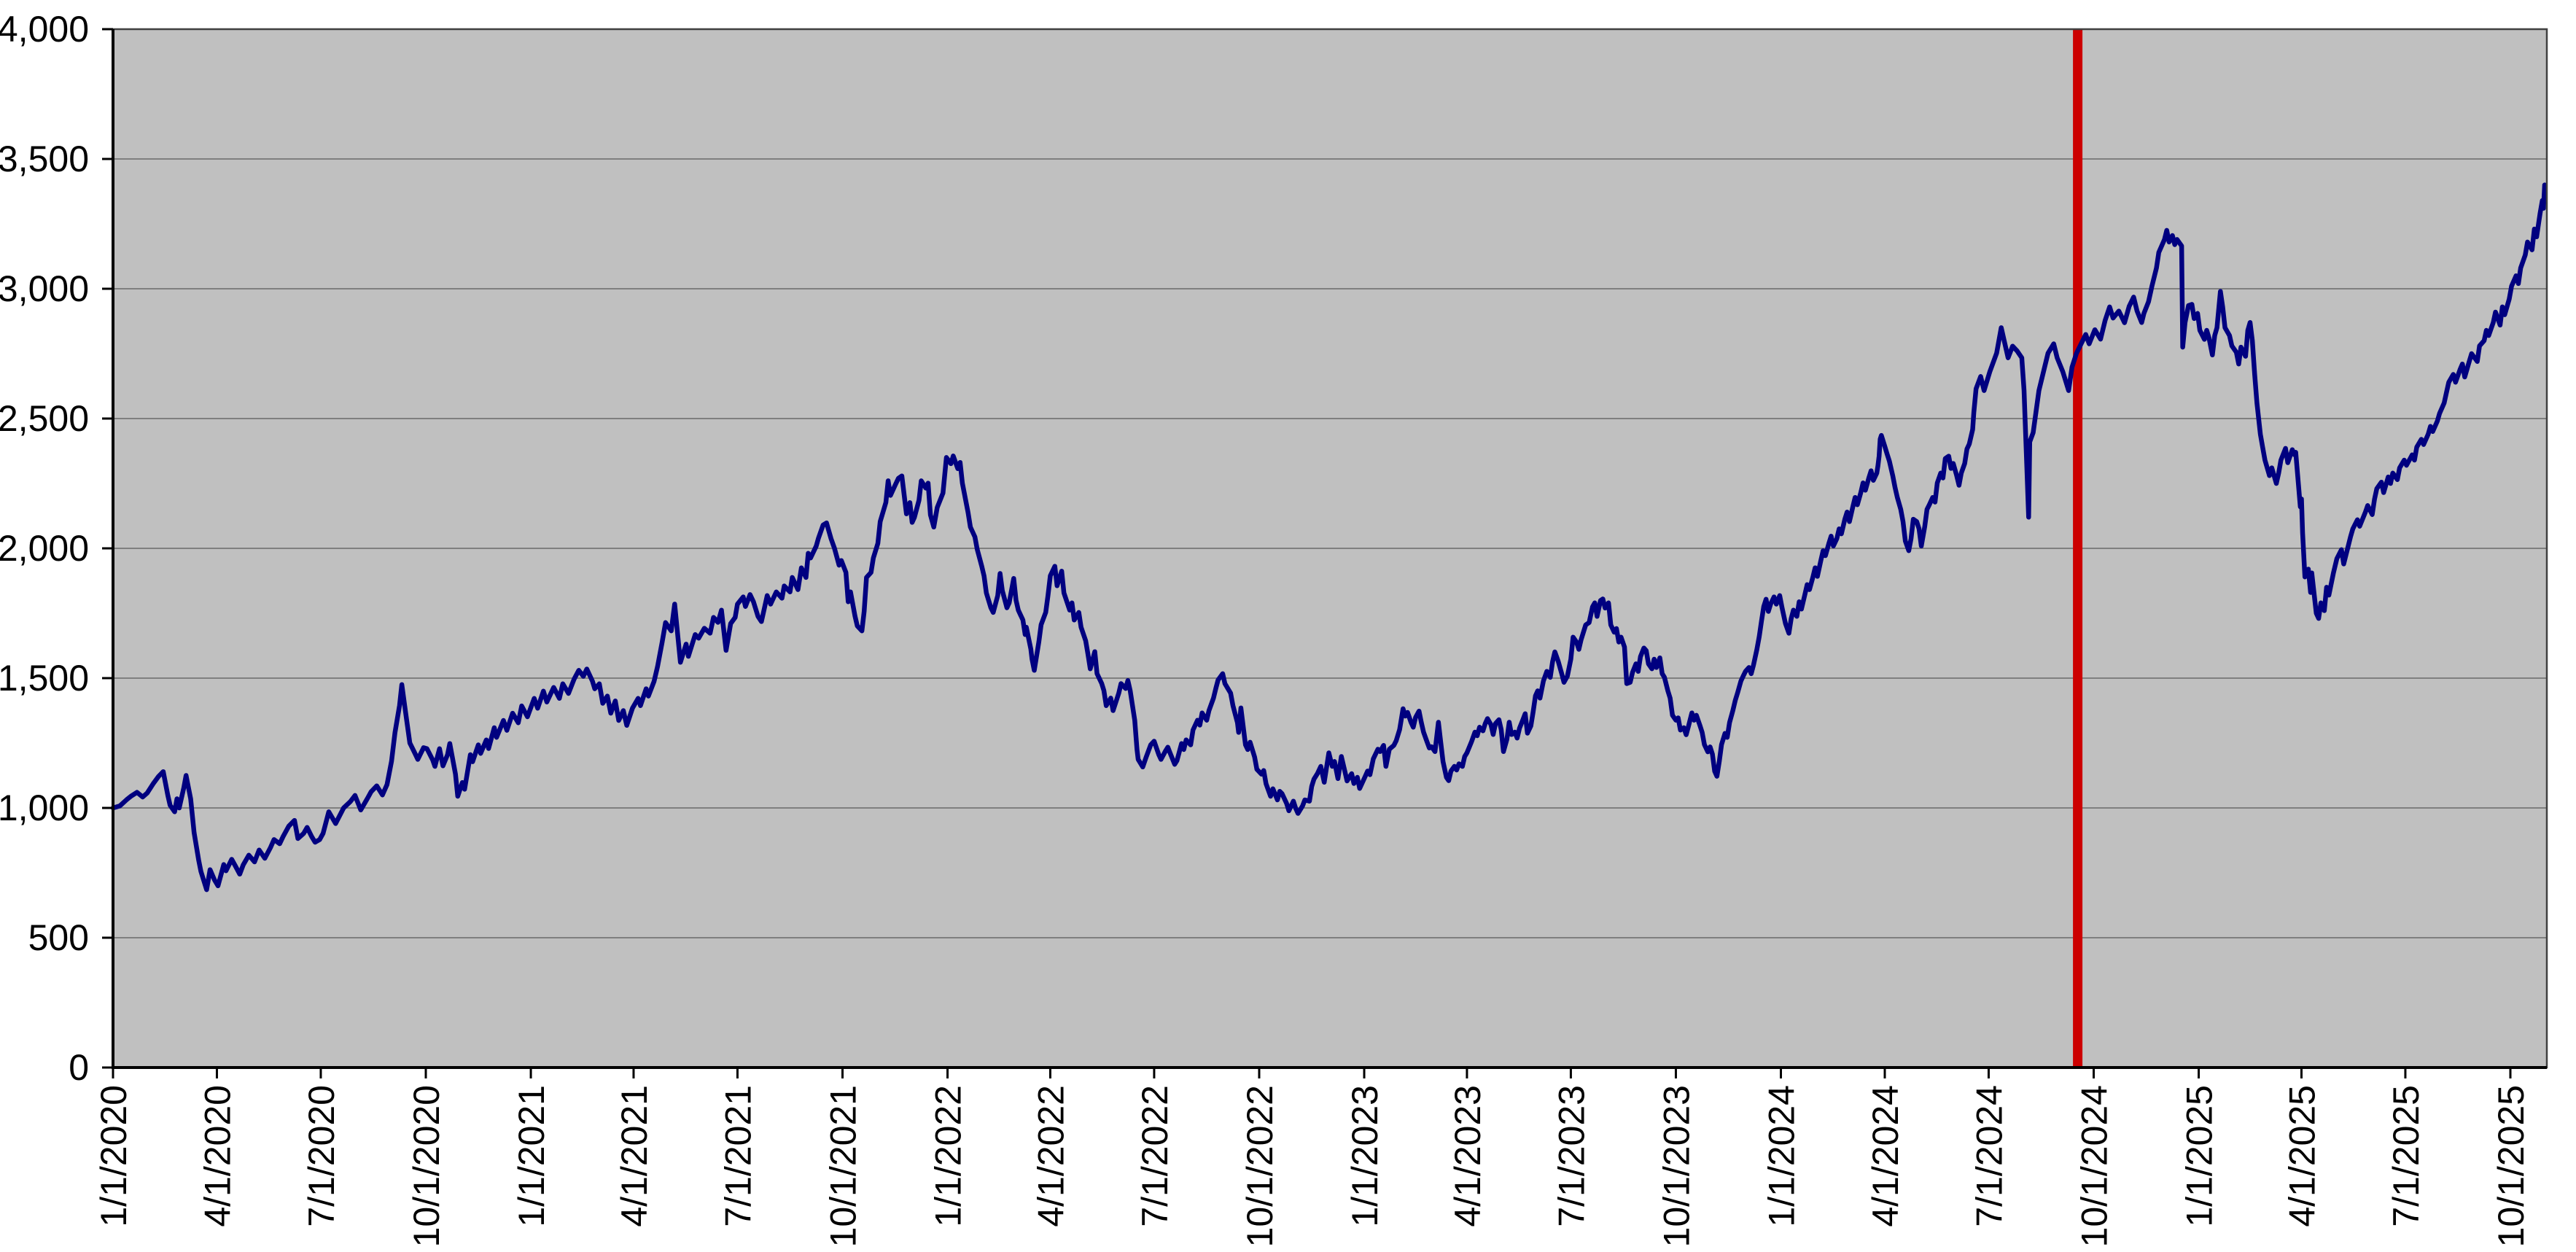 Image resolution: width=2576 pixels, height=1252 pixels. Describe the element at coordinates (44, 30) in the screenshot. I see `y-tick-label-4000: 4,000` at that location.